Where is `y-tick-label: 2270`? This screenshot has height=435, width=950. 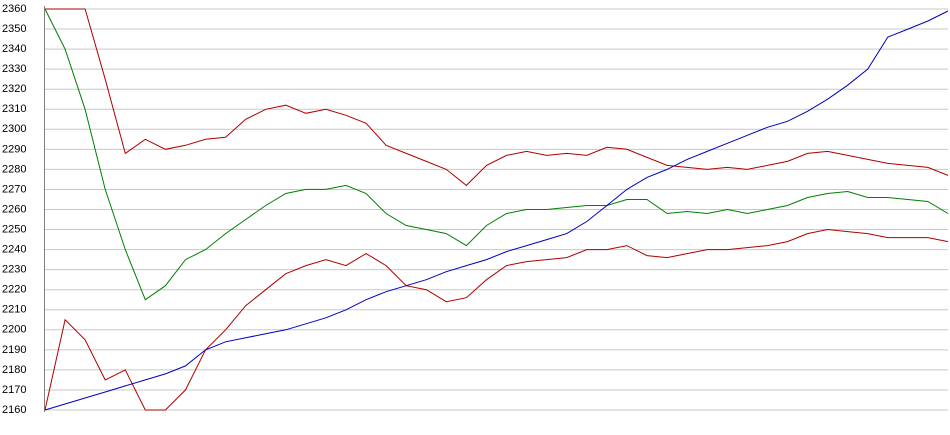 y-tick-label: 2270 is located at coordinates (14, 189).